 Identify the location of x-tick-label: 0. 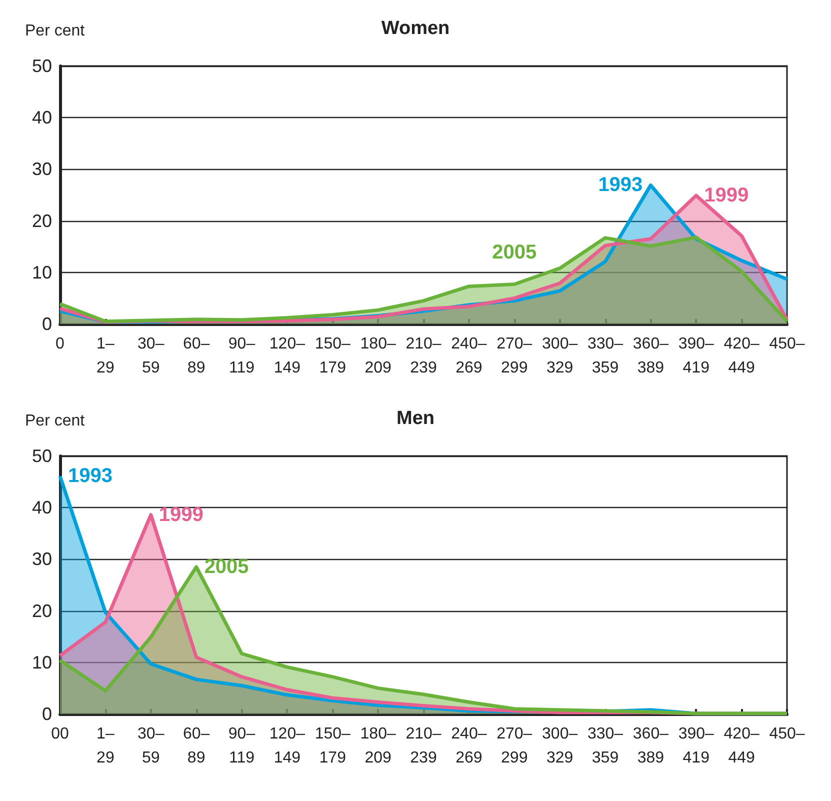
(60, 344).